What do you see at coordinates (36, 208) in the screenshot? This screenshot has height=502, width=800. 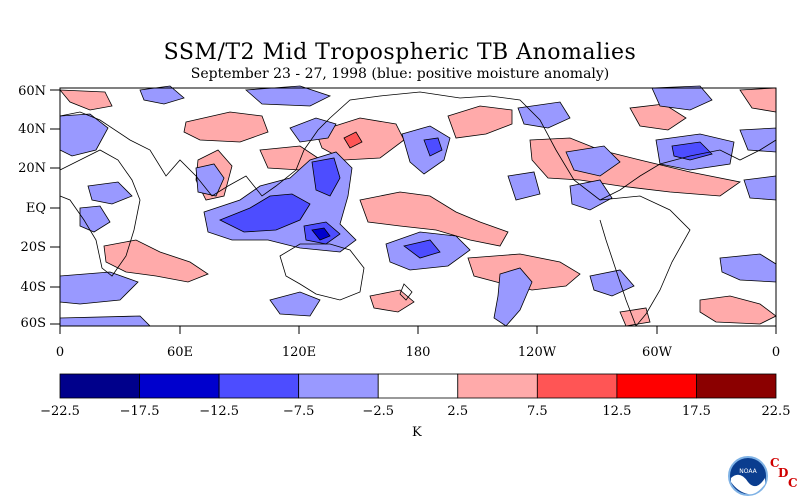 I see `lat-label: EQ` at bounding box center [36, 208].